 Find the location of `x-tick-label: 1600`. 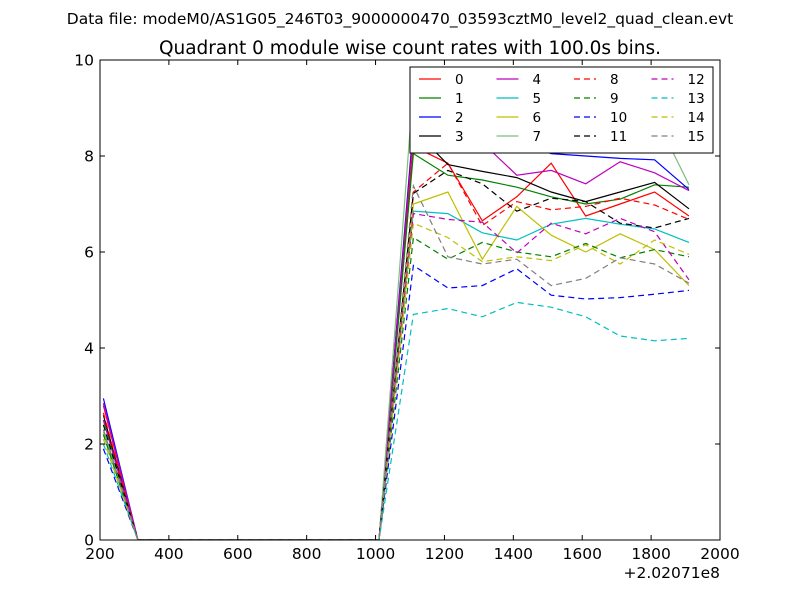

x-tick-label: 1600 is located at coordinates (581, 554).